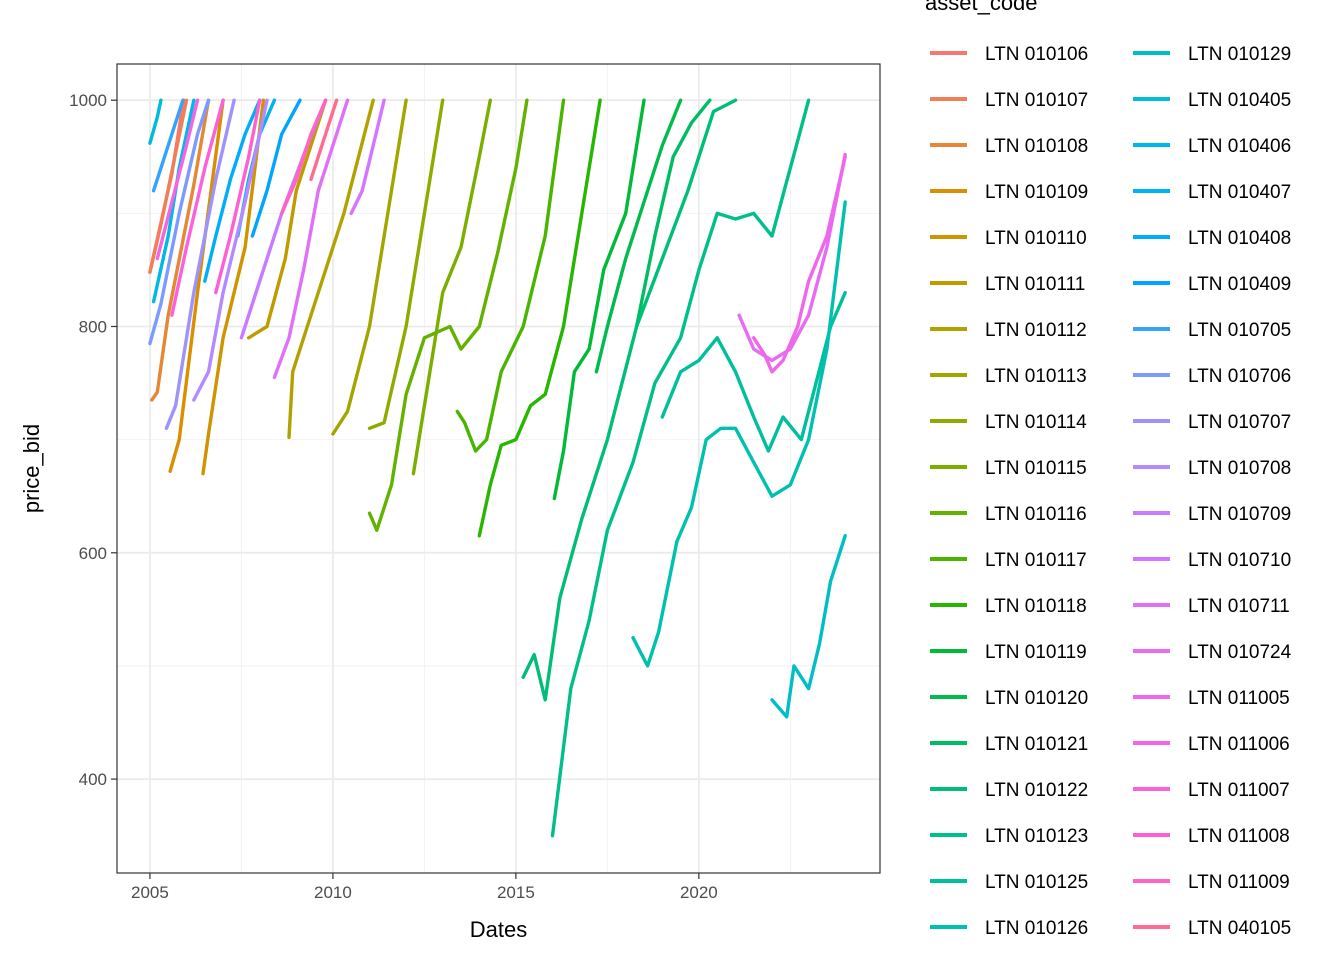 The height and width of the screenshot is (960, 1344). I want to click on legend-item: LTN 010107, so click(1009, 100).